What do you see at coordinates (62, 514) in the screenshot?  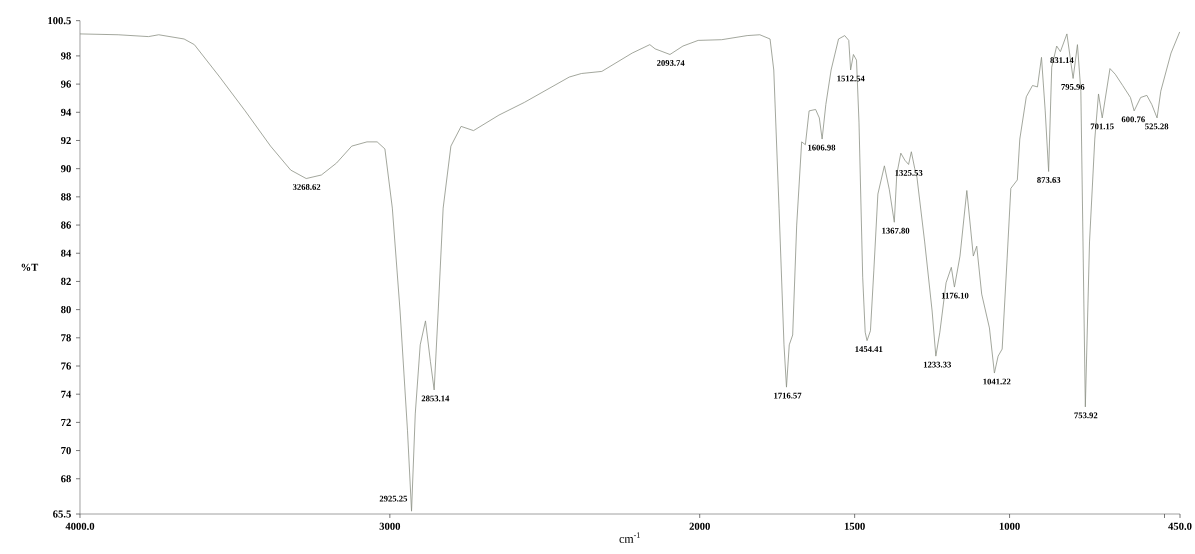 I see `y-tick-label: 65.5` at bounding box center [62, 514].